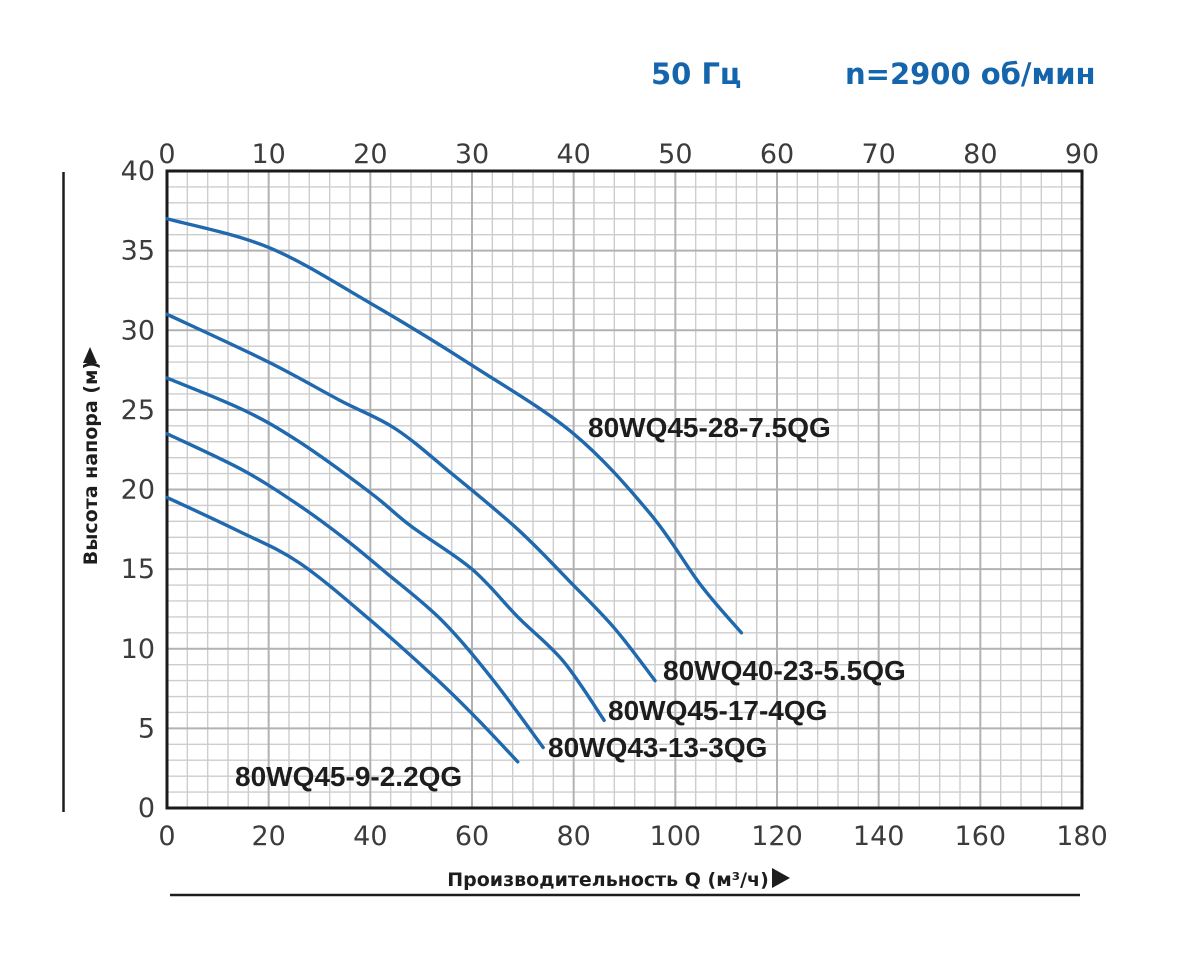 This screenshot has width=1195, height=958. I want to click on y-axis-arrow-up-icon, so click(90, 355).